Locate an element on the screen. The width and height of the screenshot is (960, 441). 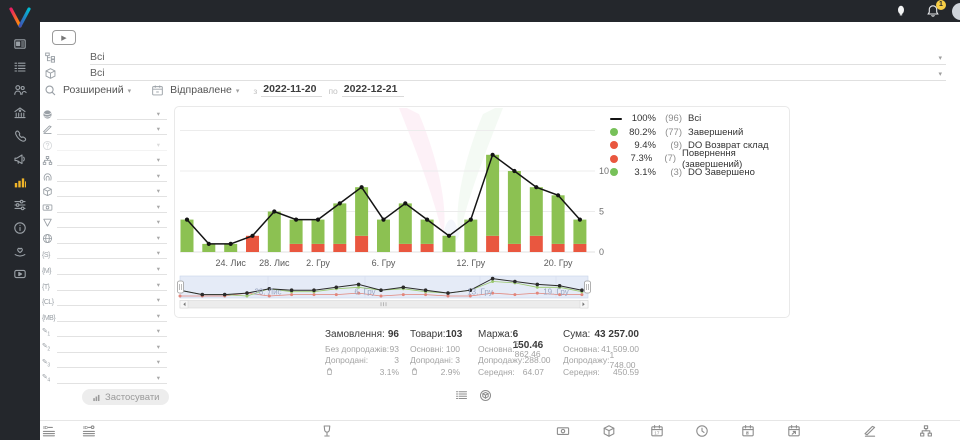
megaphone-icon is located at coordinates (20, 159).